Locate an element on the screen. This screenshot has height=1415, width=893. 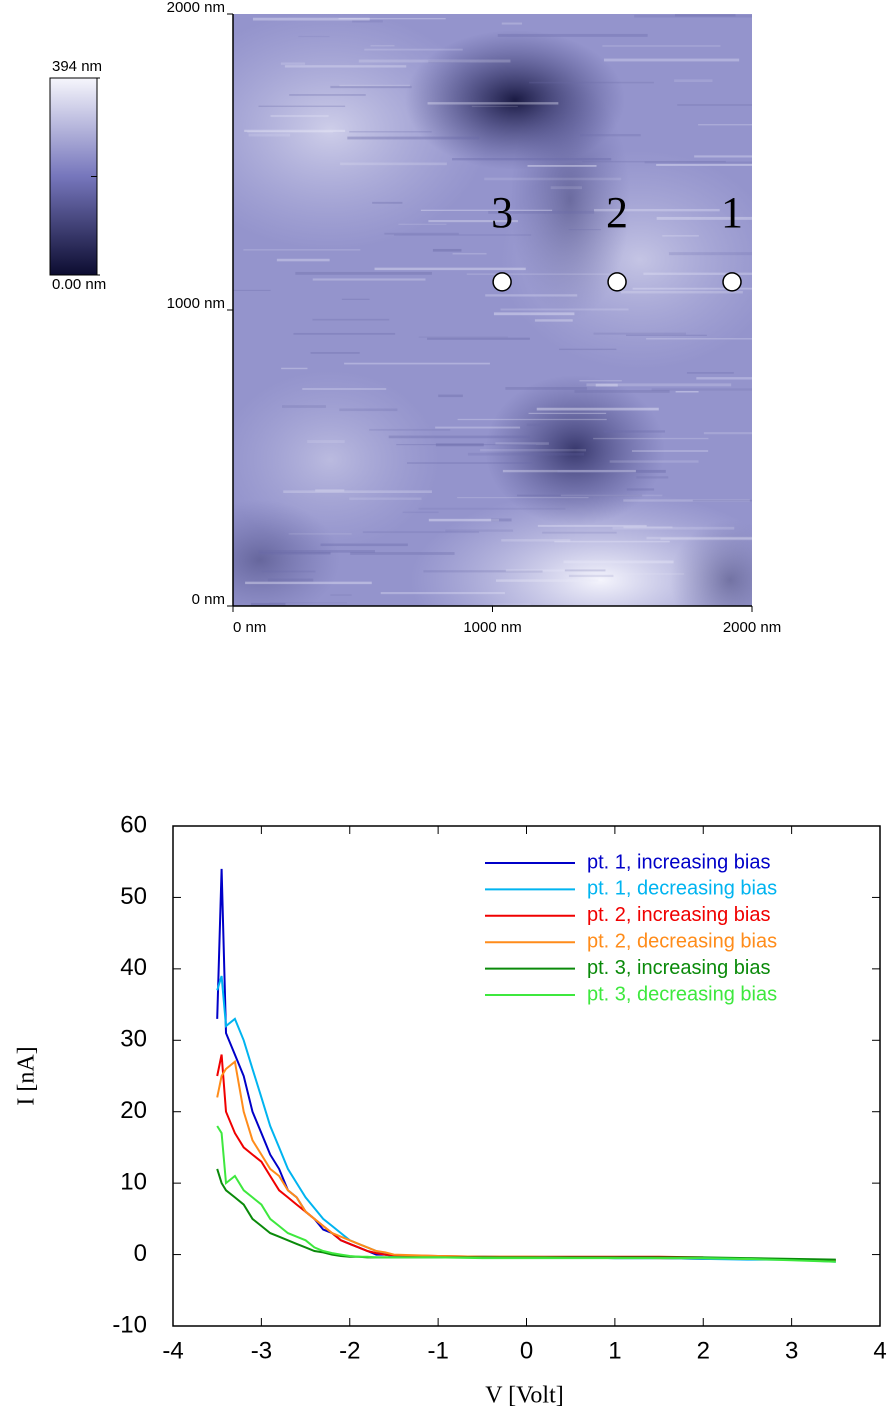
y-tick-label: 2000 nm is located at coordinates (196, 8).